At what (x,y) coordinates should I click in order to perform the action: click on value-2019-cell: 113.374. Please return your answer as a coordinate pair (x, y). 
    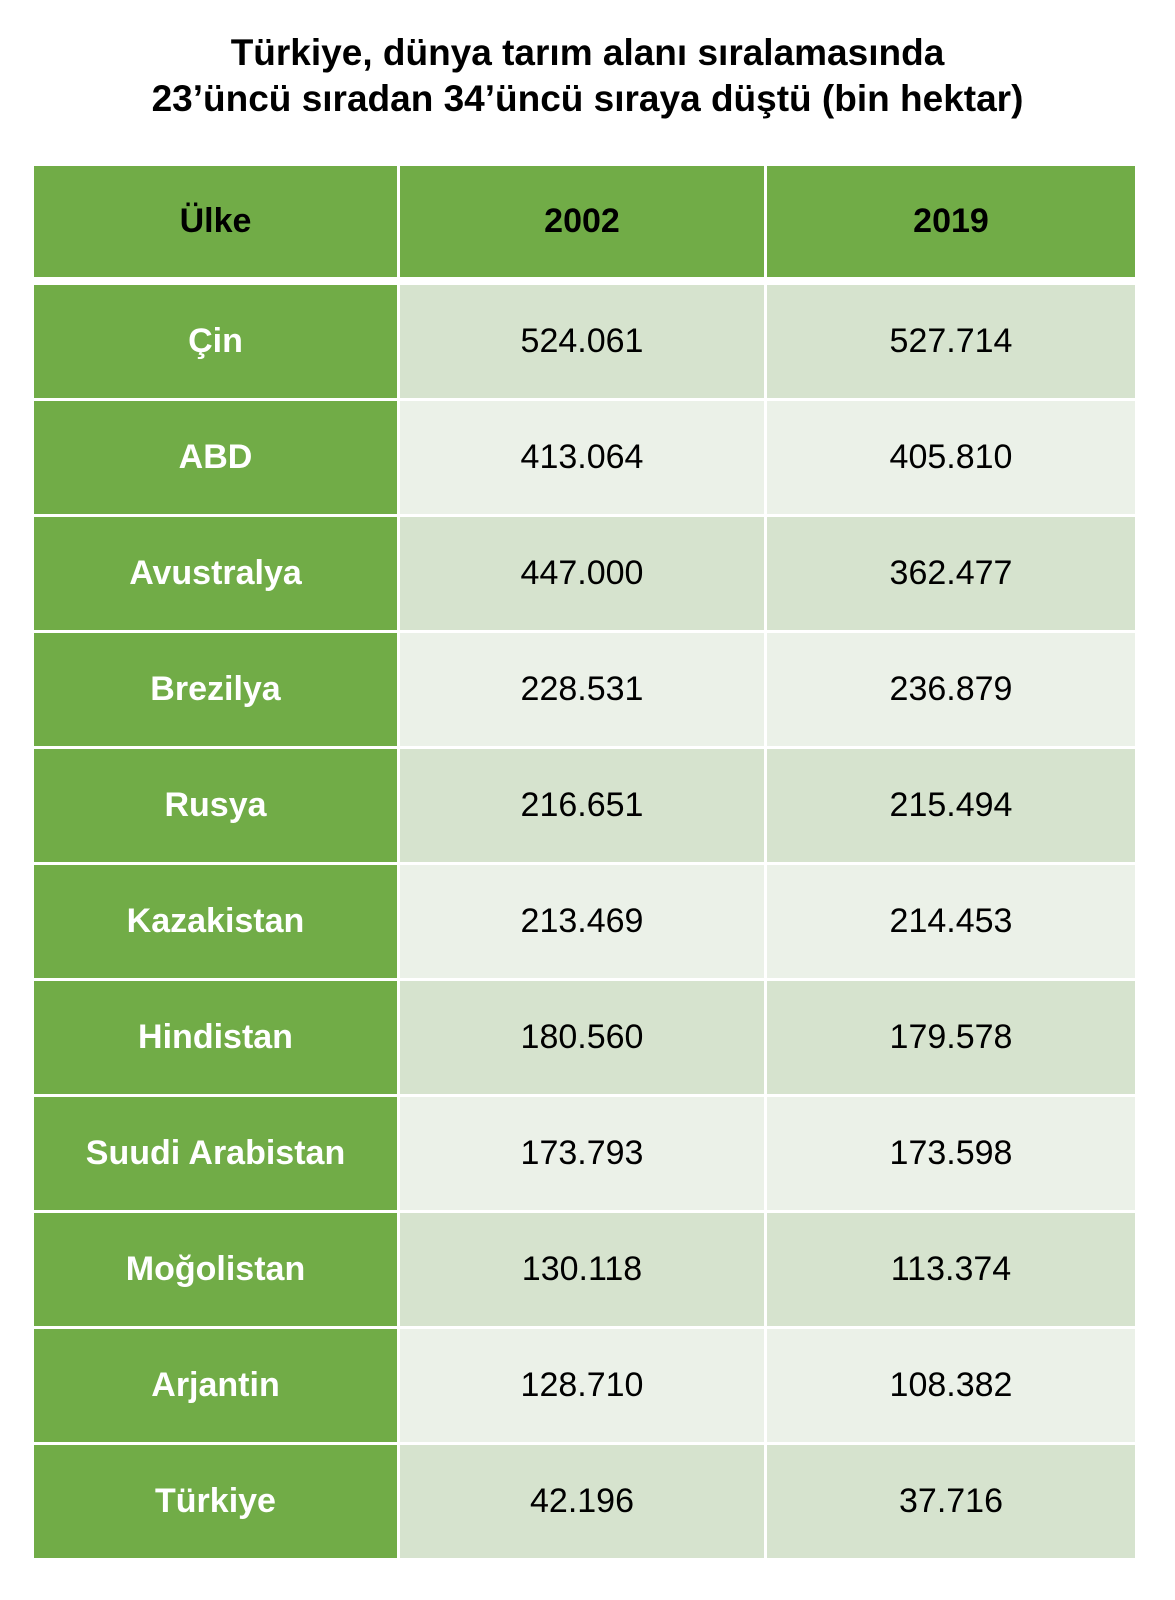
    Looking at the image, I should click on (951, 1269).